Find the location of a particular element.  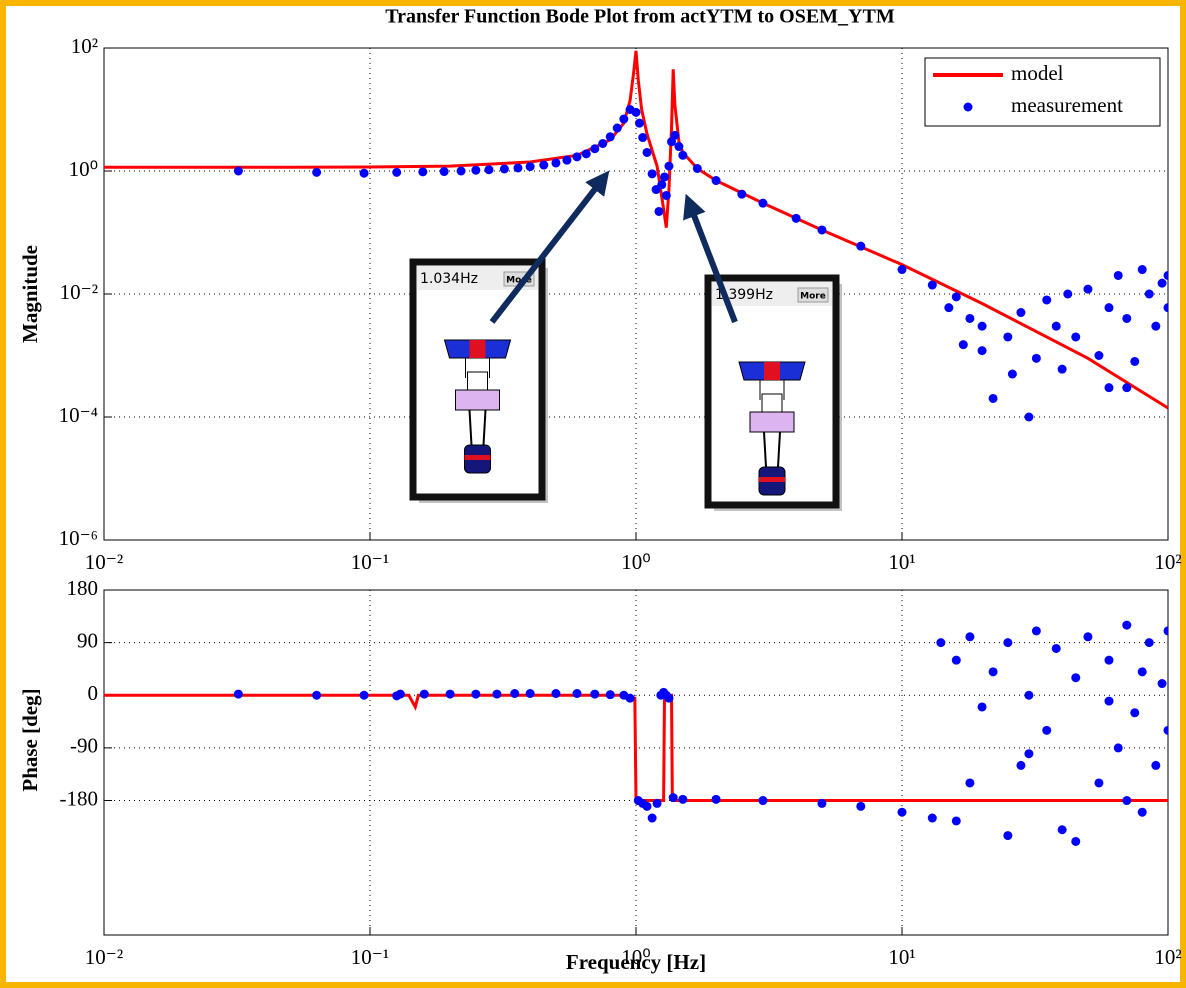

y-tick-label: 0 is located at coordinates (93, 693).